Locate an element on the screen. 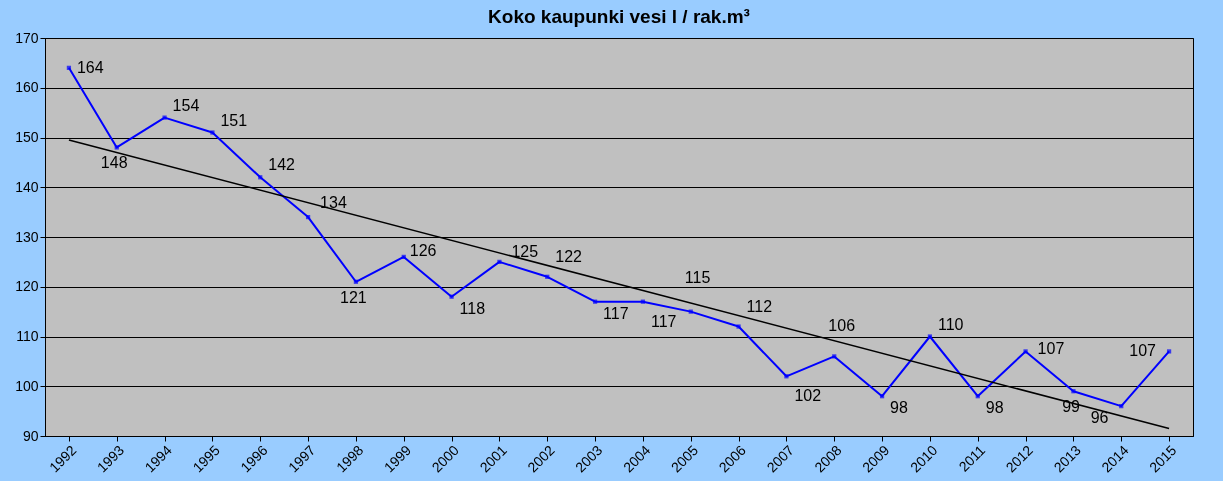 The image size is (1228, 496). y-tick-label: 110 is located at coordinates (27, 336).